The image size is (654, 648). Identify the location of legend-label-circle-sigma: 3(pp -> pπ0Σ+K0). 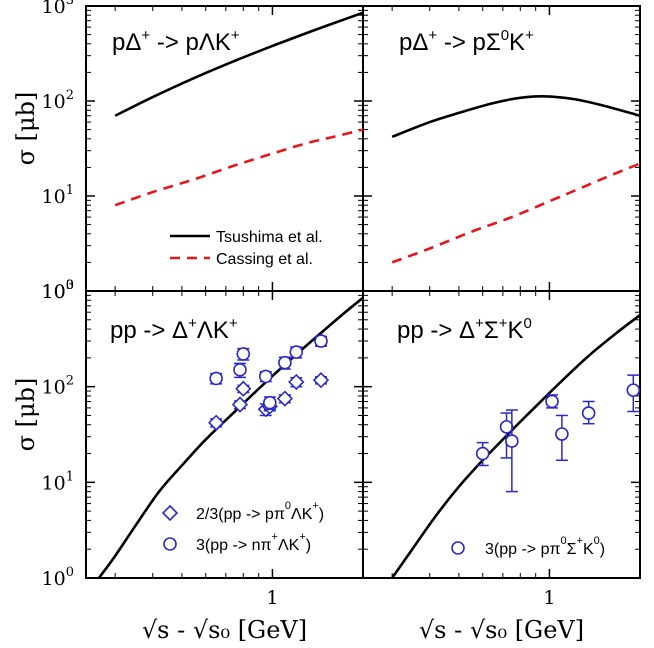
(545, 546).